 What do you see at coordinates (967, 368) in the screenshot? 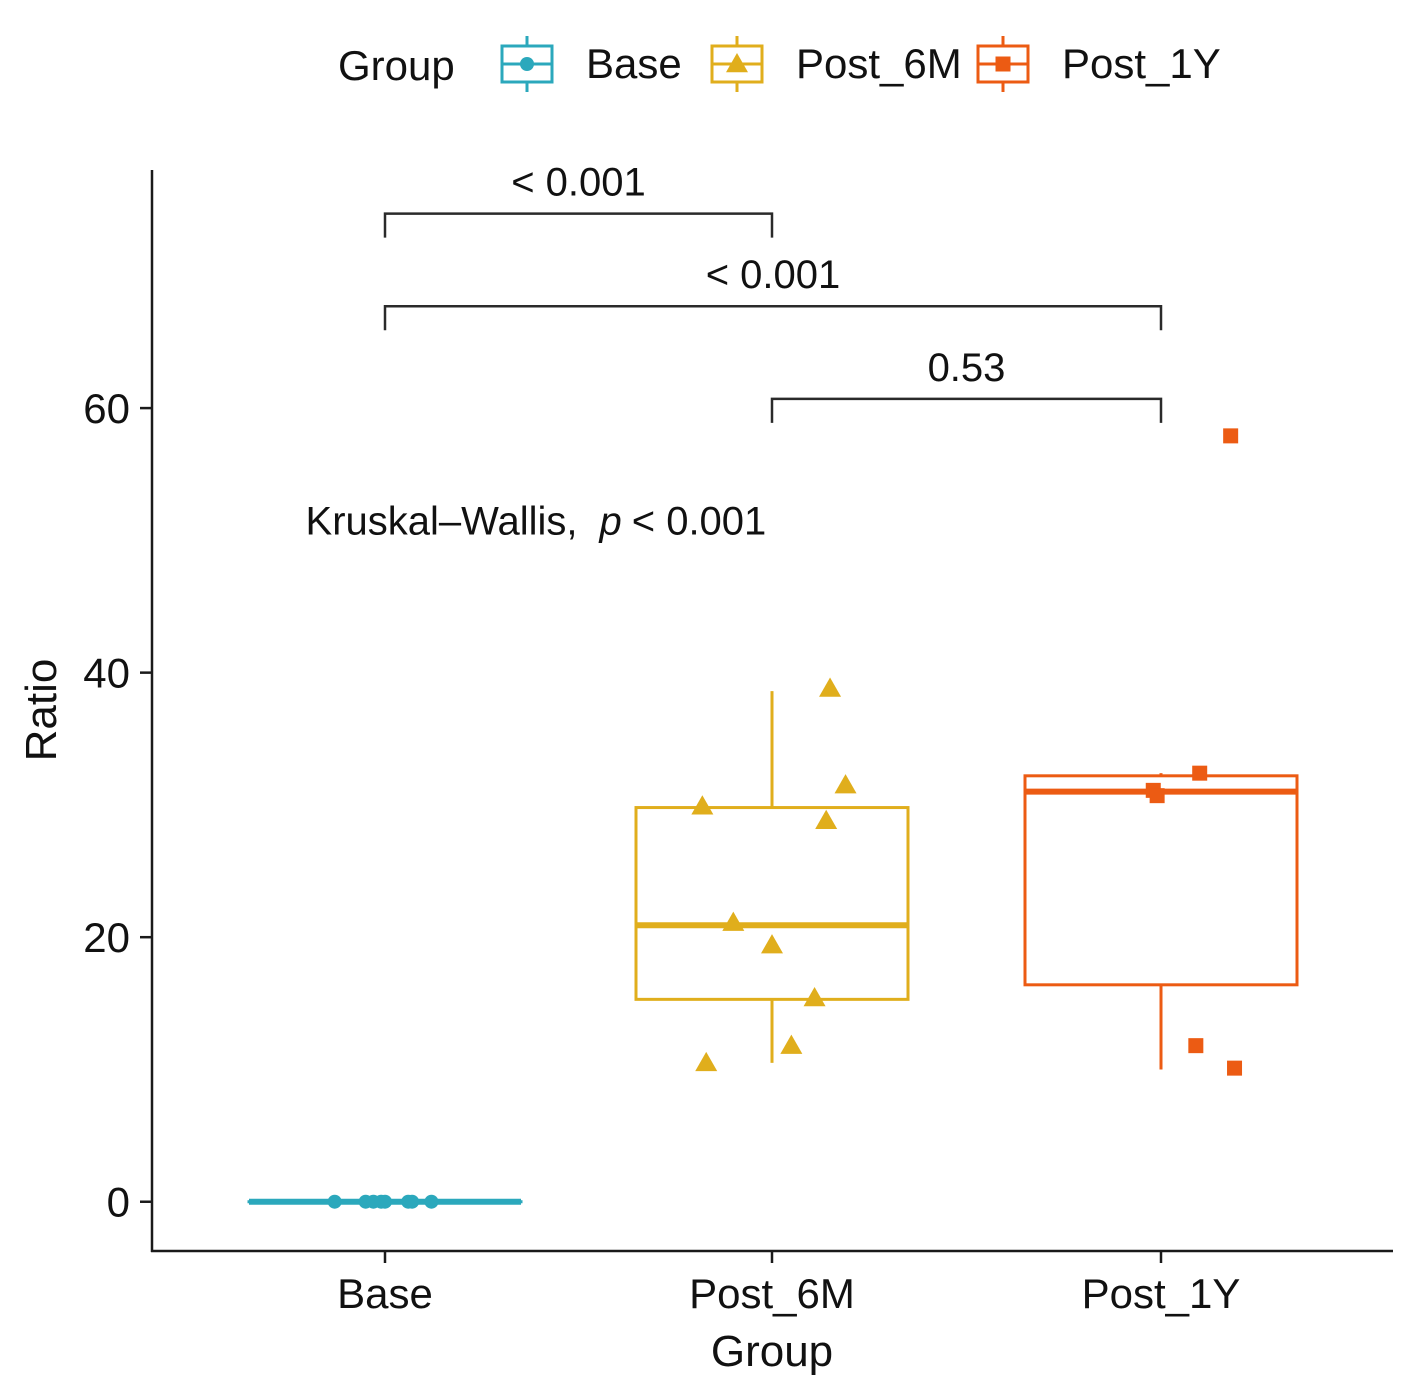
I see `p-value-label: 0.53` at bounding box center [967, 368].